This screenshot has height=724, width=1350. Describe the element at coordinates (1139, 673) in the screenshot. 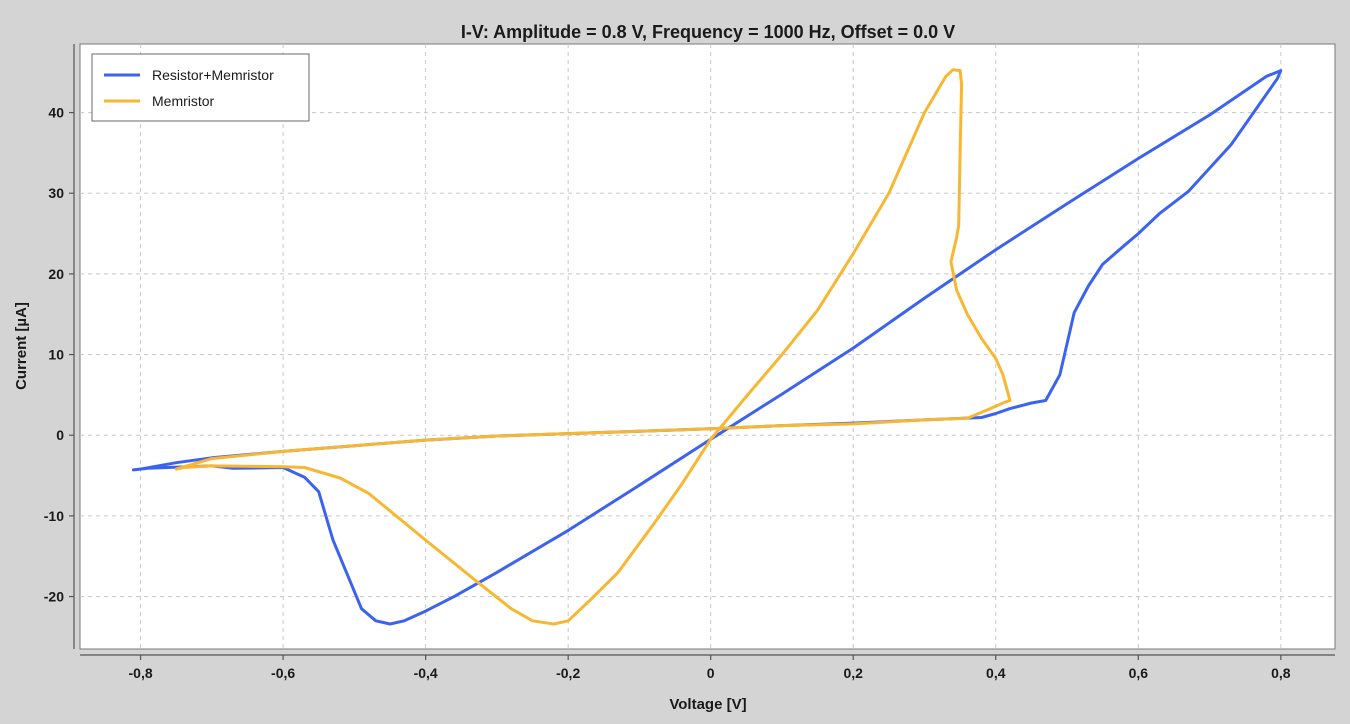

I see `x-tick-label-7: 0,6` at that location.